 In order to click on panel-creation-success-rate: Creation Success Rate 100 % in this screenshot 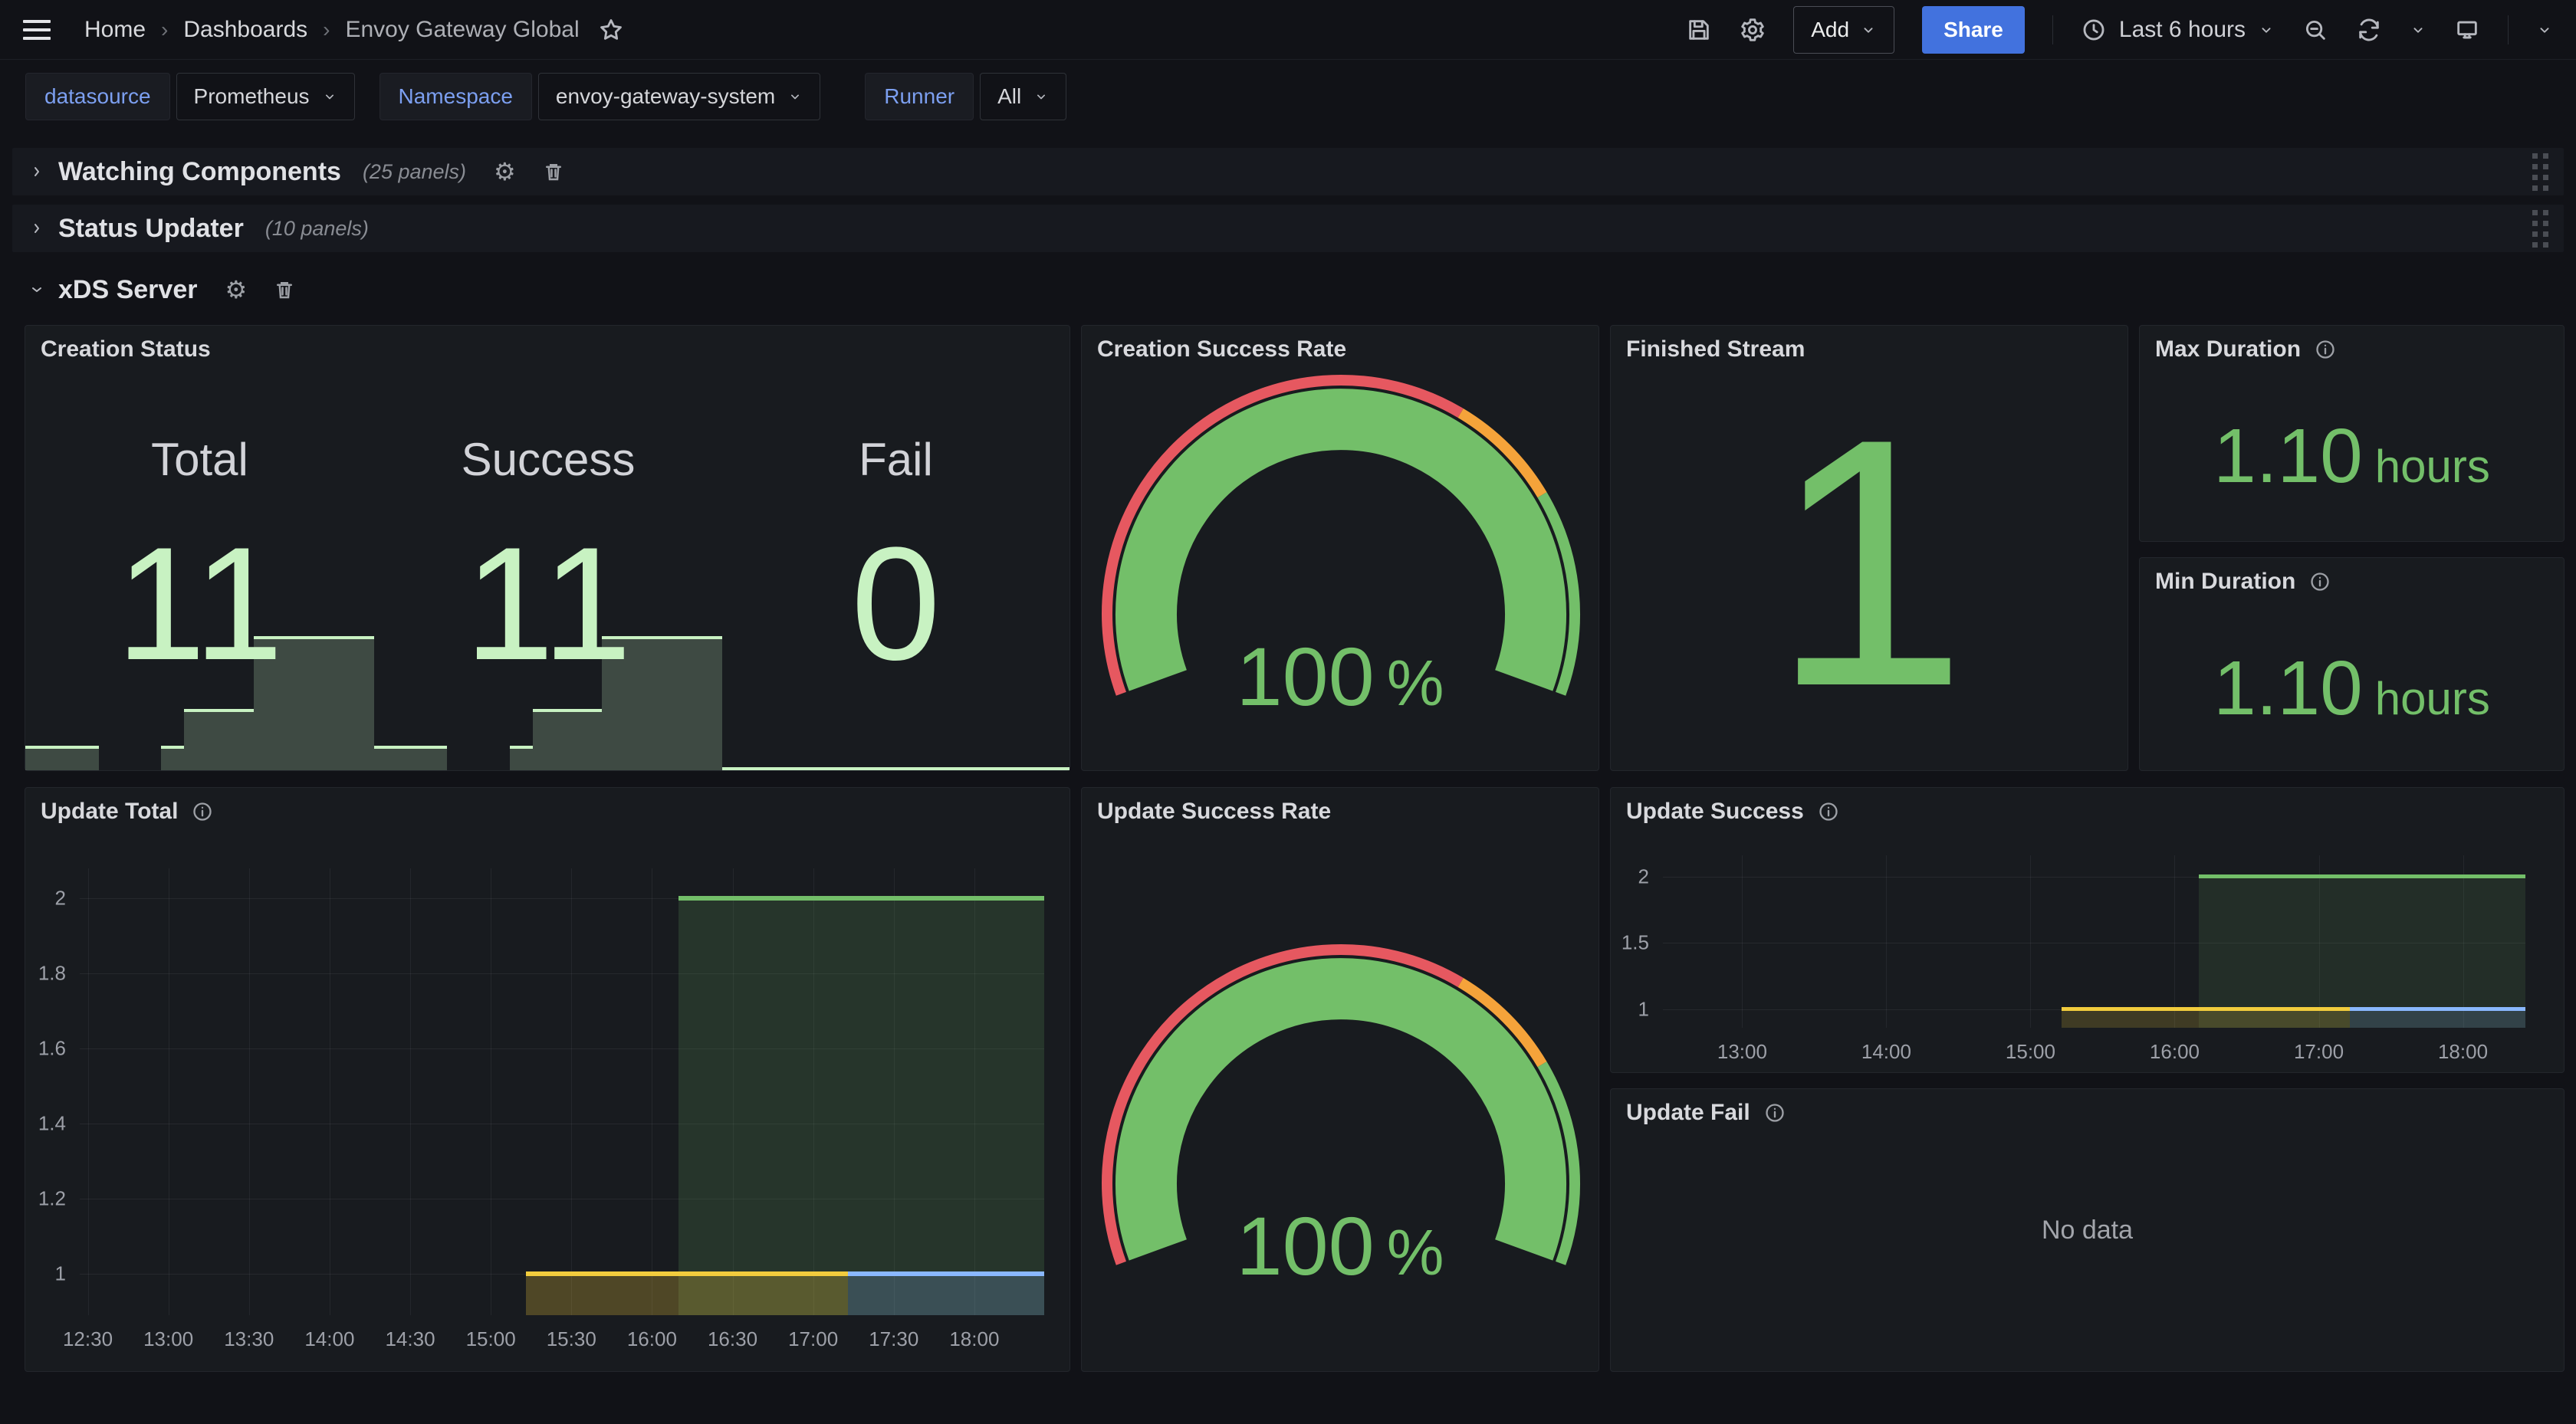, I will do `click(1340, 548)`.